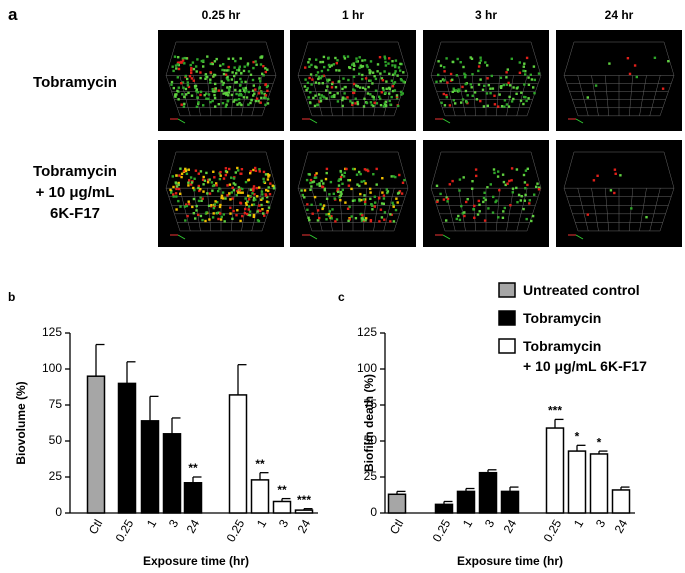  What do you see at coordinates (56, 476) in the screenshot?
I see `y-tick-label: 25` at bounding box center [56, 476].